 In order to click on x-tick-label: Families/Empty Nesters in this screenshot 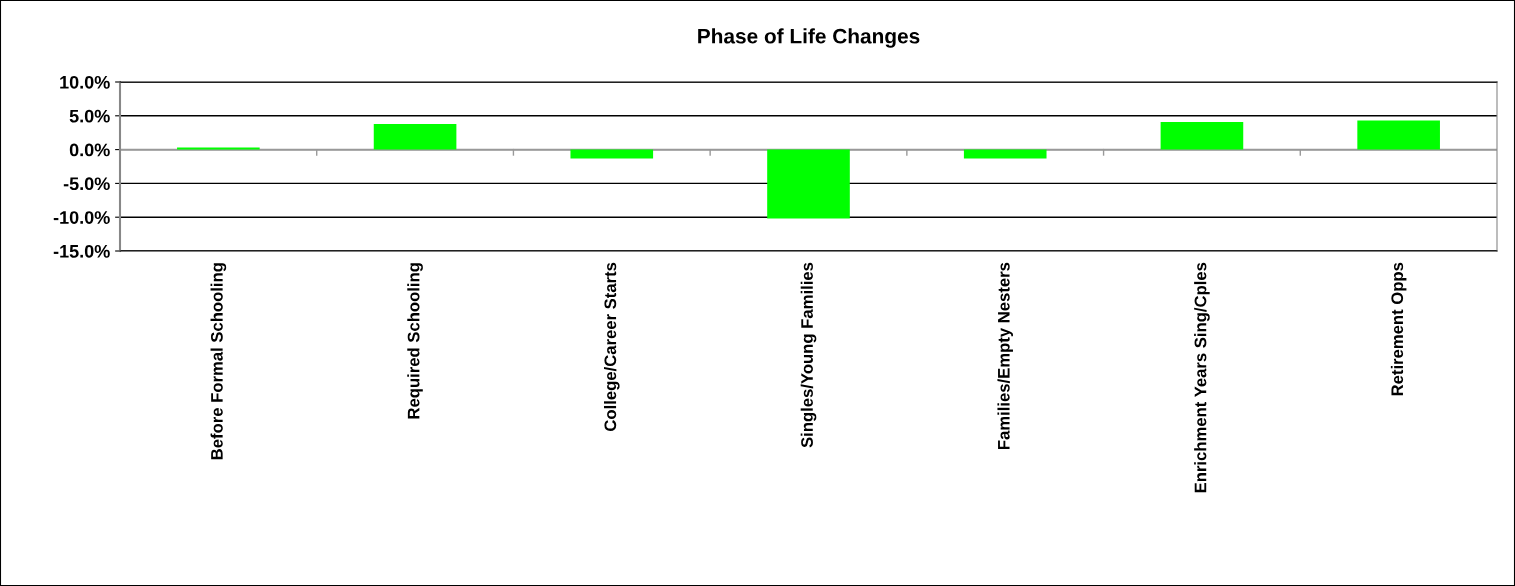, I will do `click(1005, 356)`.